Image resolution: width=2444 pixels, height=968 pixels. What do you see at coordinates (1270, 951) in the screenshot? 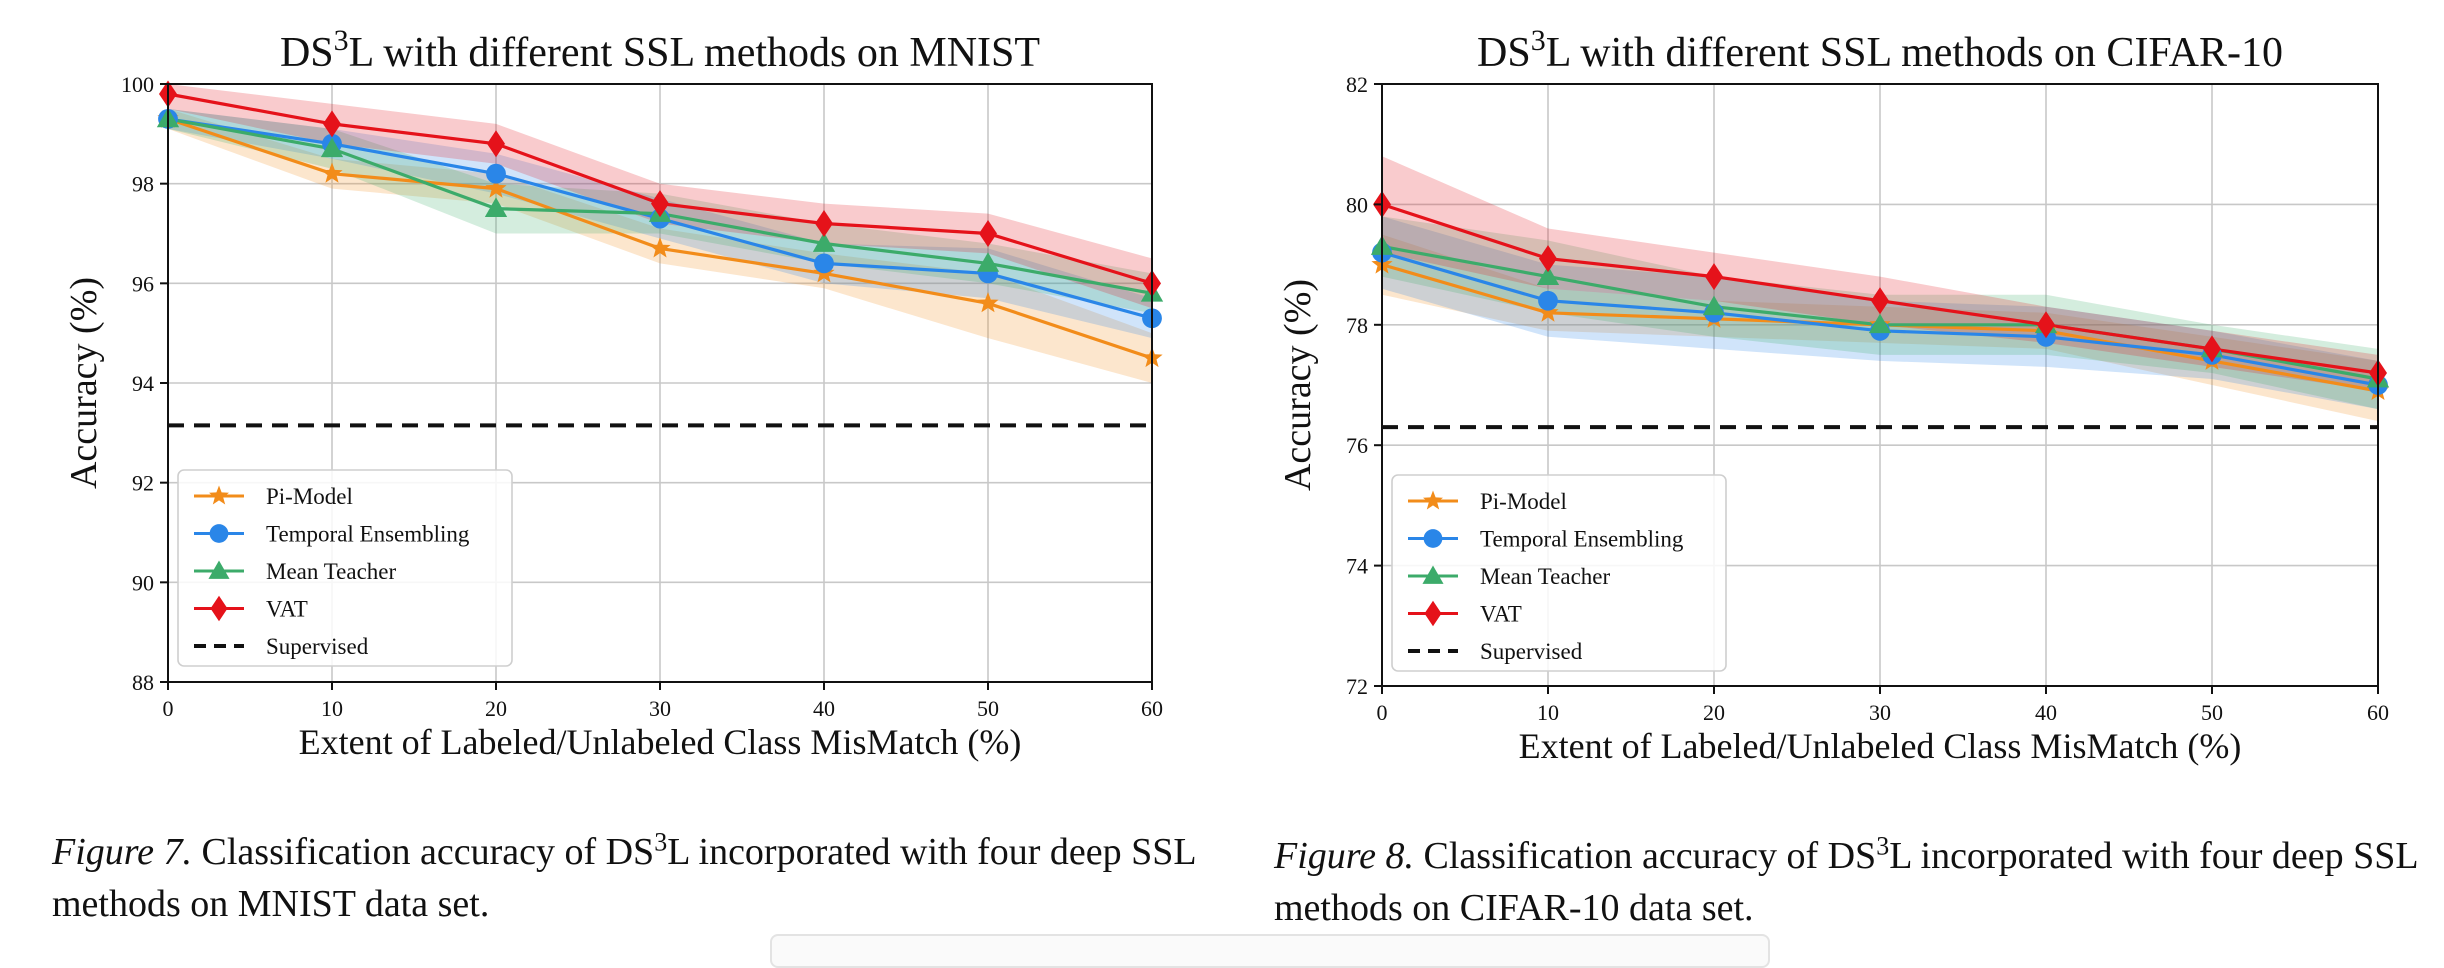
I see `bottom-toolbar` at bounding box center [1270, 951].